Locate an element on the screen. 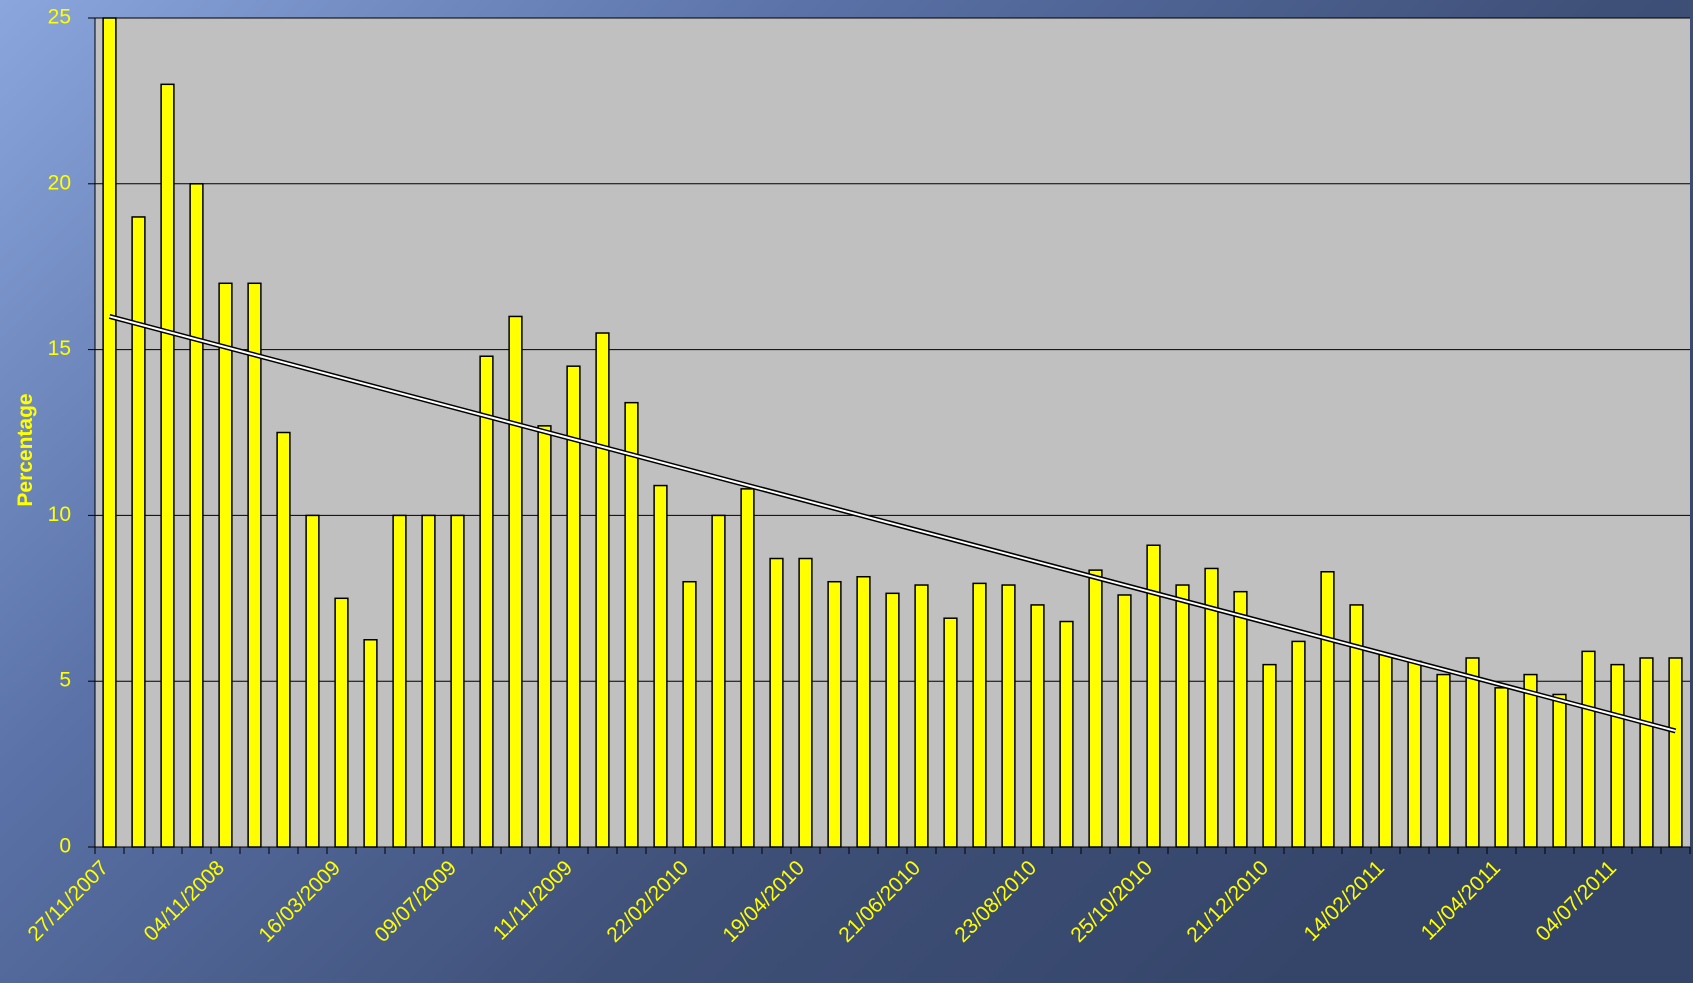 Image resolution: width=1693 pixels, height=983 pixels. y-tick-label: 15 is located at coordinates (59, 348).